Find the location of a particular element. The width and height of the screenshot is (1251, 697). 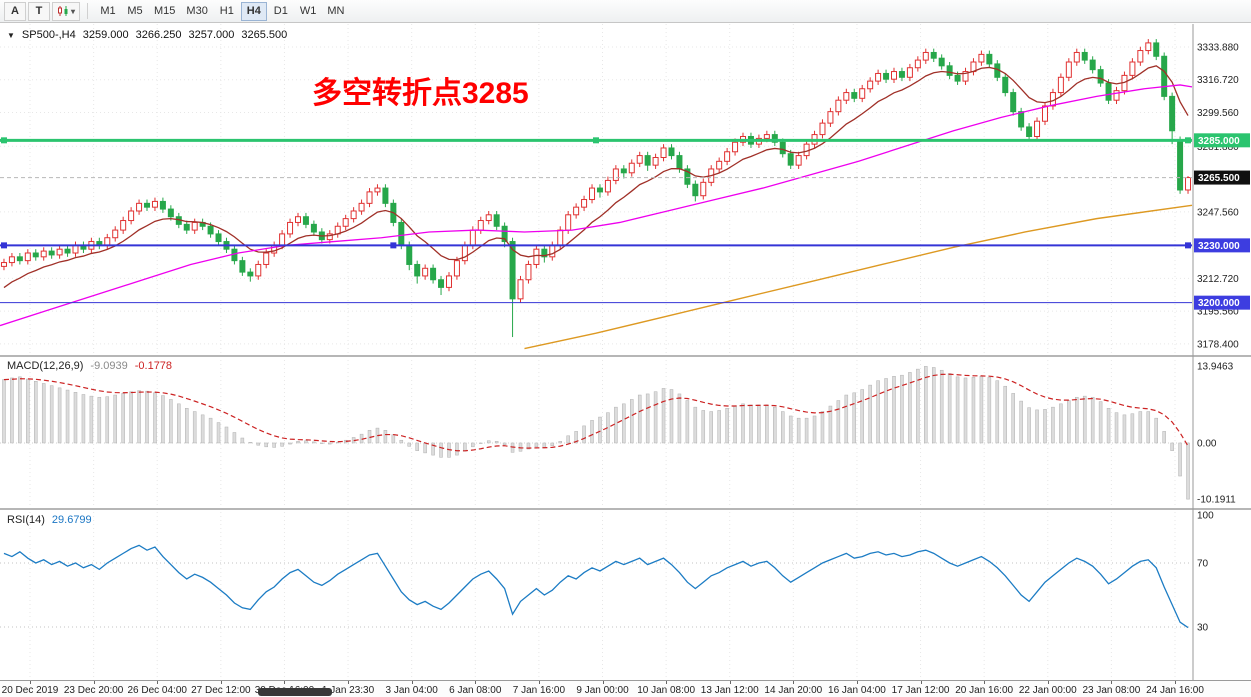

toolbar-separator is located at coordinates (88, 11).